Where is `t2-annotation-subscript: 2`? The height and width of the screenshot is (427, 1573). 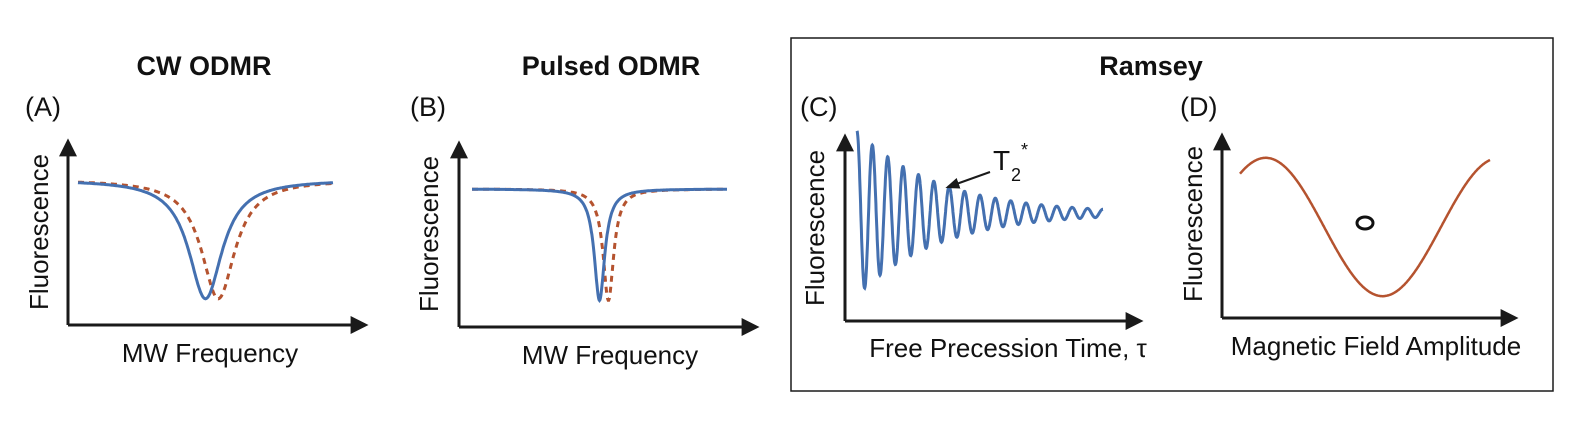
t2-annotation-subscript: 2 is located at coordinates (1016, 175).